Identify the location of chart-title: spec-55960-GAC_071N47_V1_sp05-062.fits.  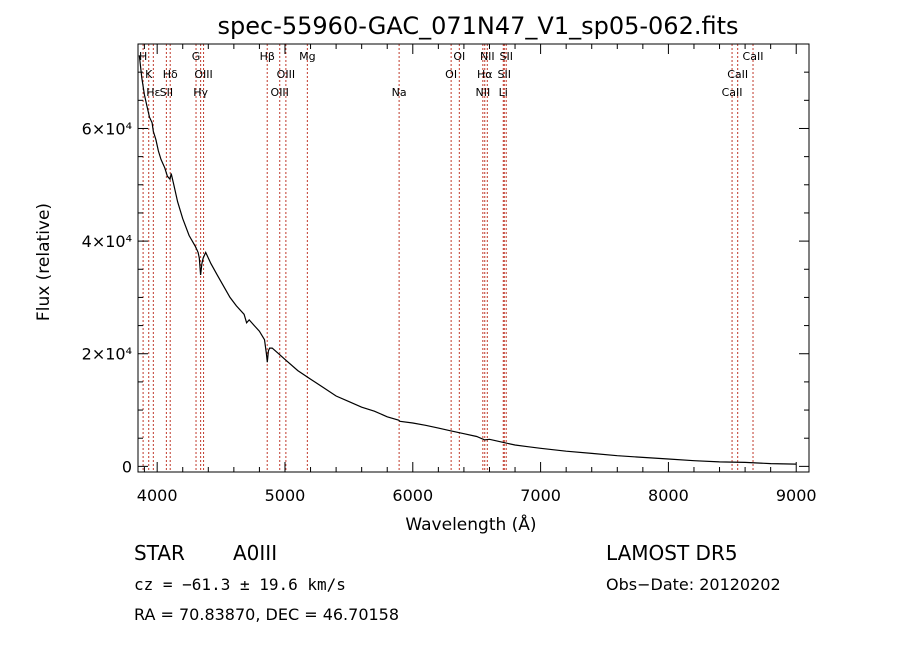
(478, 26).